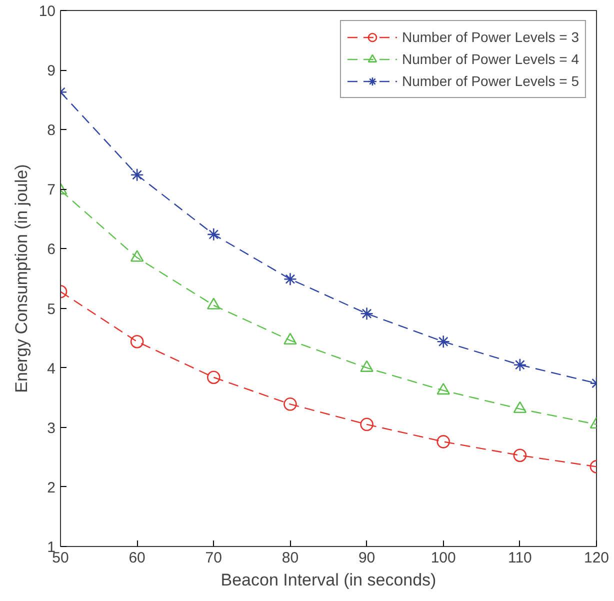 The image size is (614, 601). Describe the element at coordinates (51, 428) in the screenshot. I see `y-tick-label: 3` at that location.